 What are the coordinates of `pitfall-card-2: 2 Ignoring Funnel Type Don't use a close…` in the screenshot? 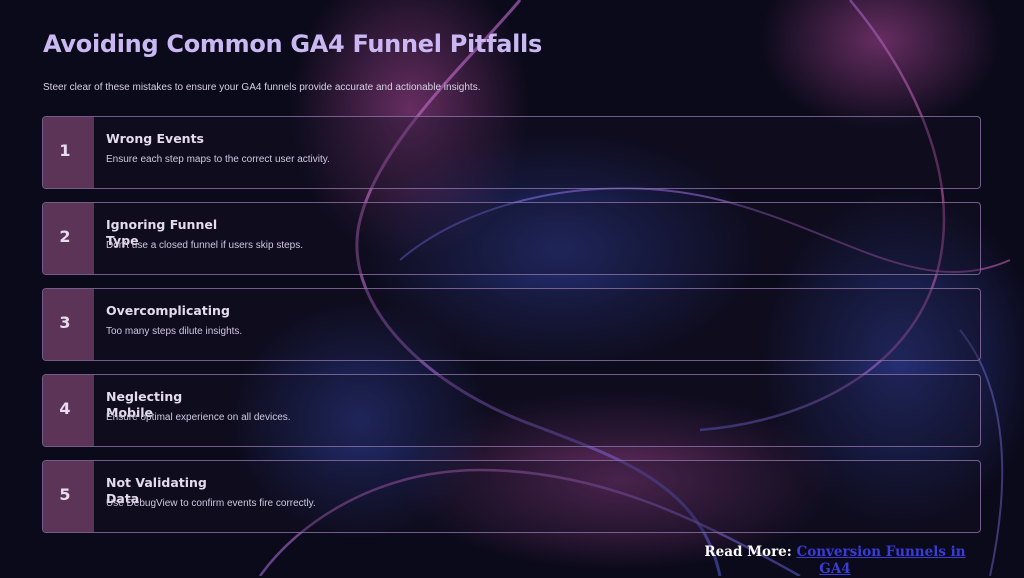 It's located at (511, 238).